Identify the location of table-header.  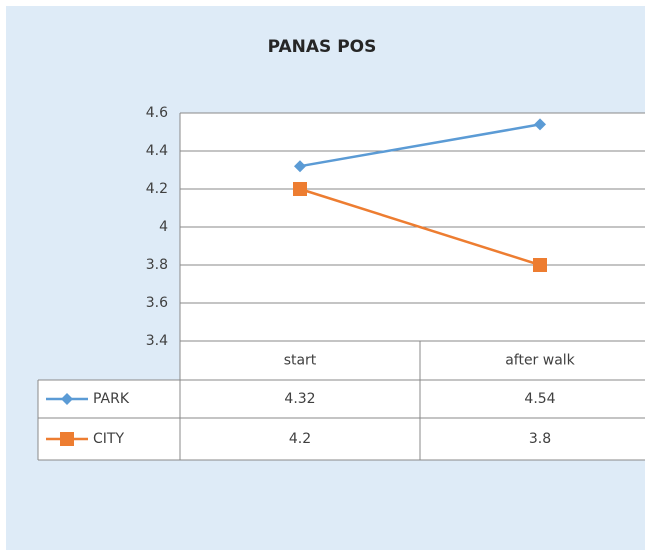
(412, 360).